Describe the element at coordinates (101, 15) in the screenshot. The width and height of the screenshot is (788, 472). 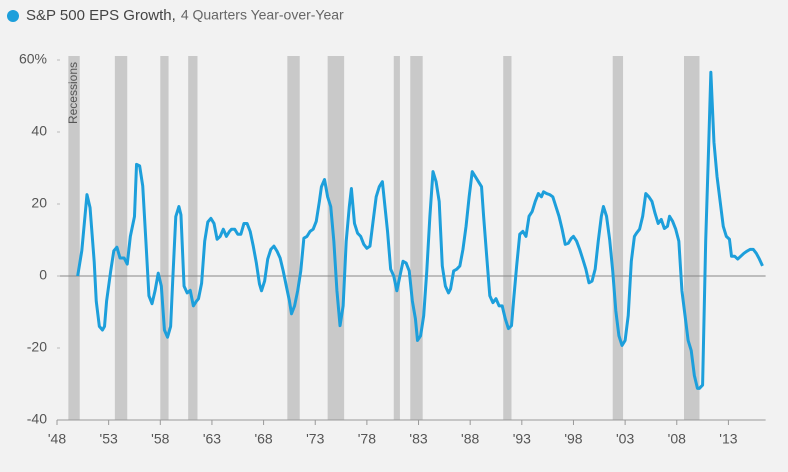
I see `chart-title: S&P 500 EPS Growth,` at that location.